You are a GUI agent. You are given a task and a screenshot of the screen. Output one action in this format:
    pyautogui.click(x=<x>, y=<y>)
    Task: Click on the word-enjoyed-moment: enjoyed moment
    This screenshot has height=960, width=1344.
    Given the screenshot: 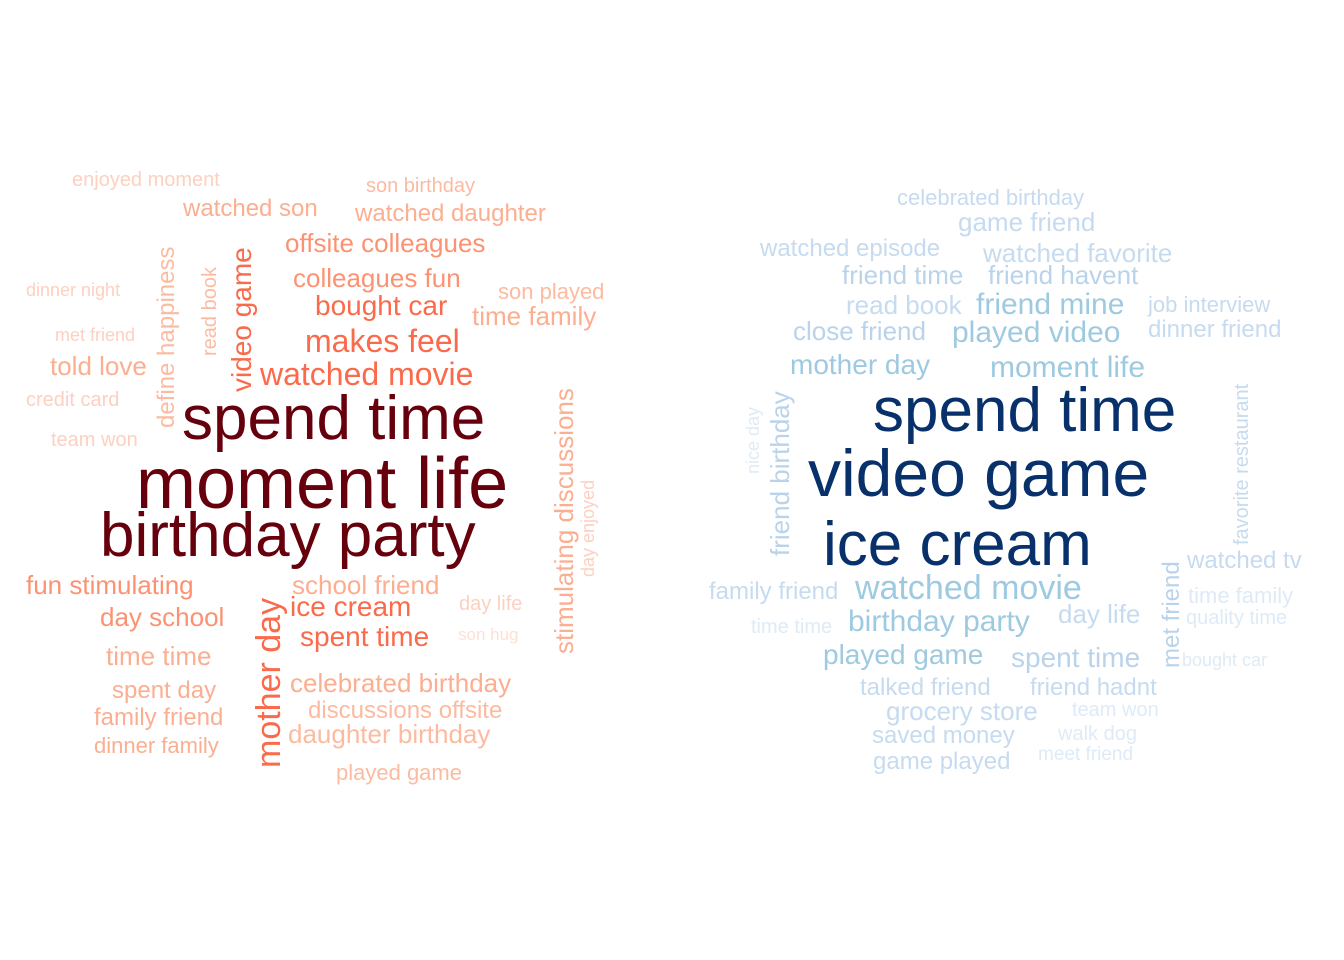 What is the action you would take?
    pyautogui.click(x=146, y=180)
    